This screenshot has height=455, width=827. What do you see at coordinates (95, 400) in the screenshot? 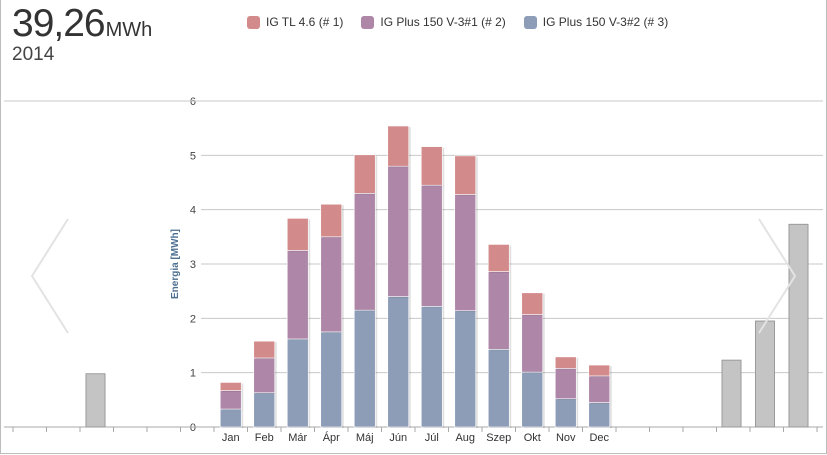
I see `context-bar-left` at bounding box center [95, 400].